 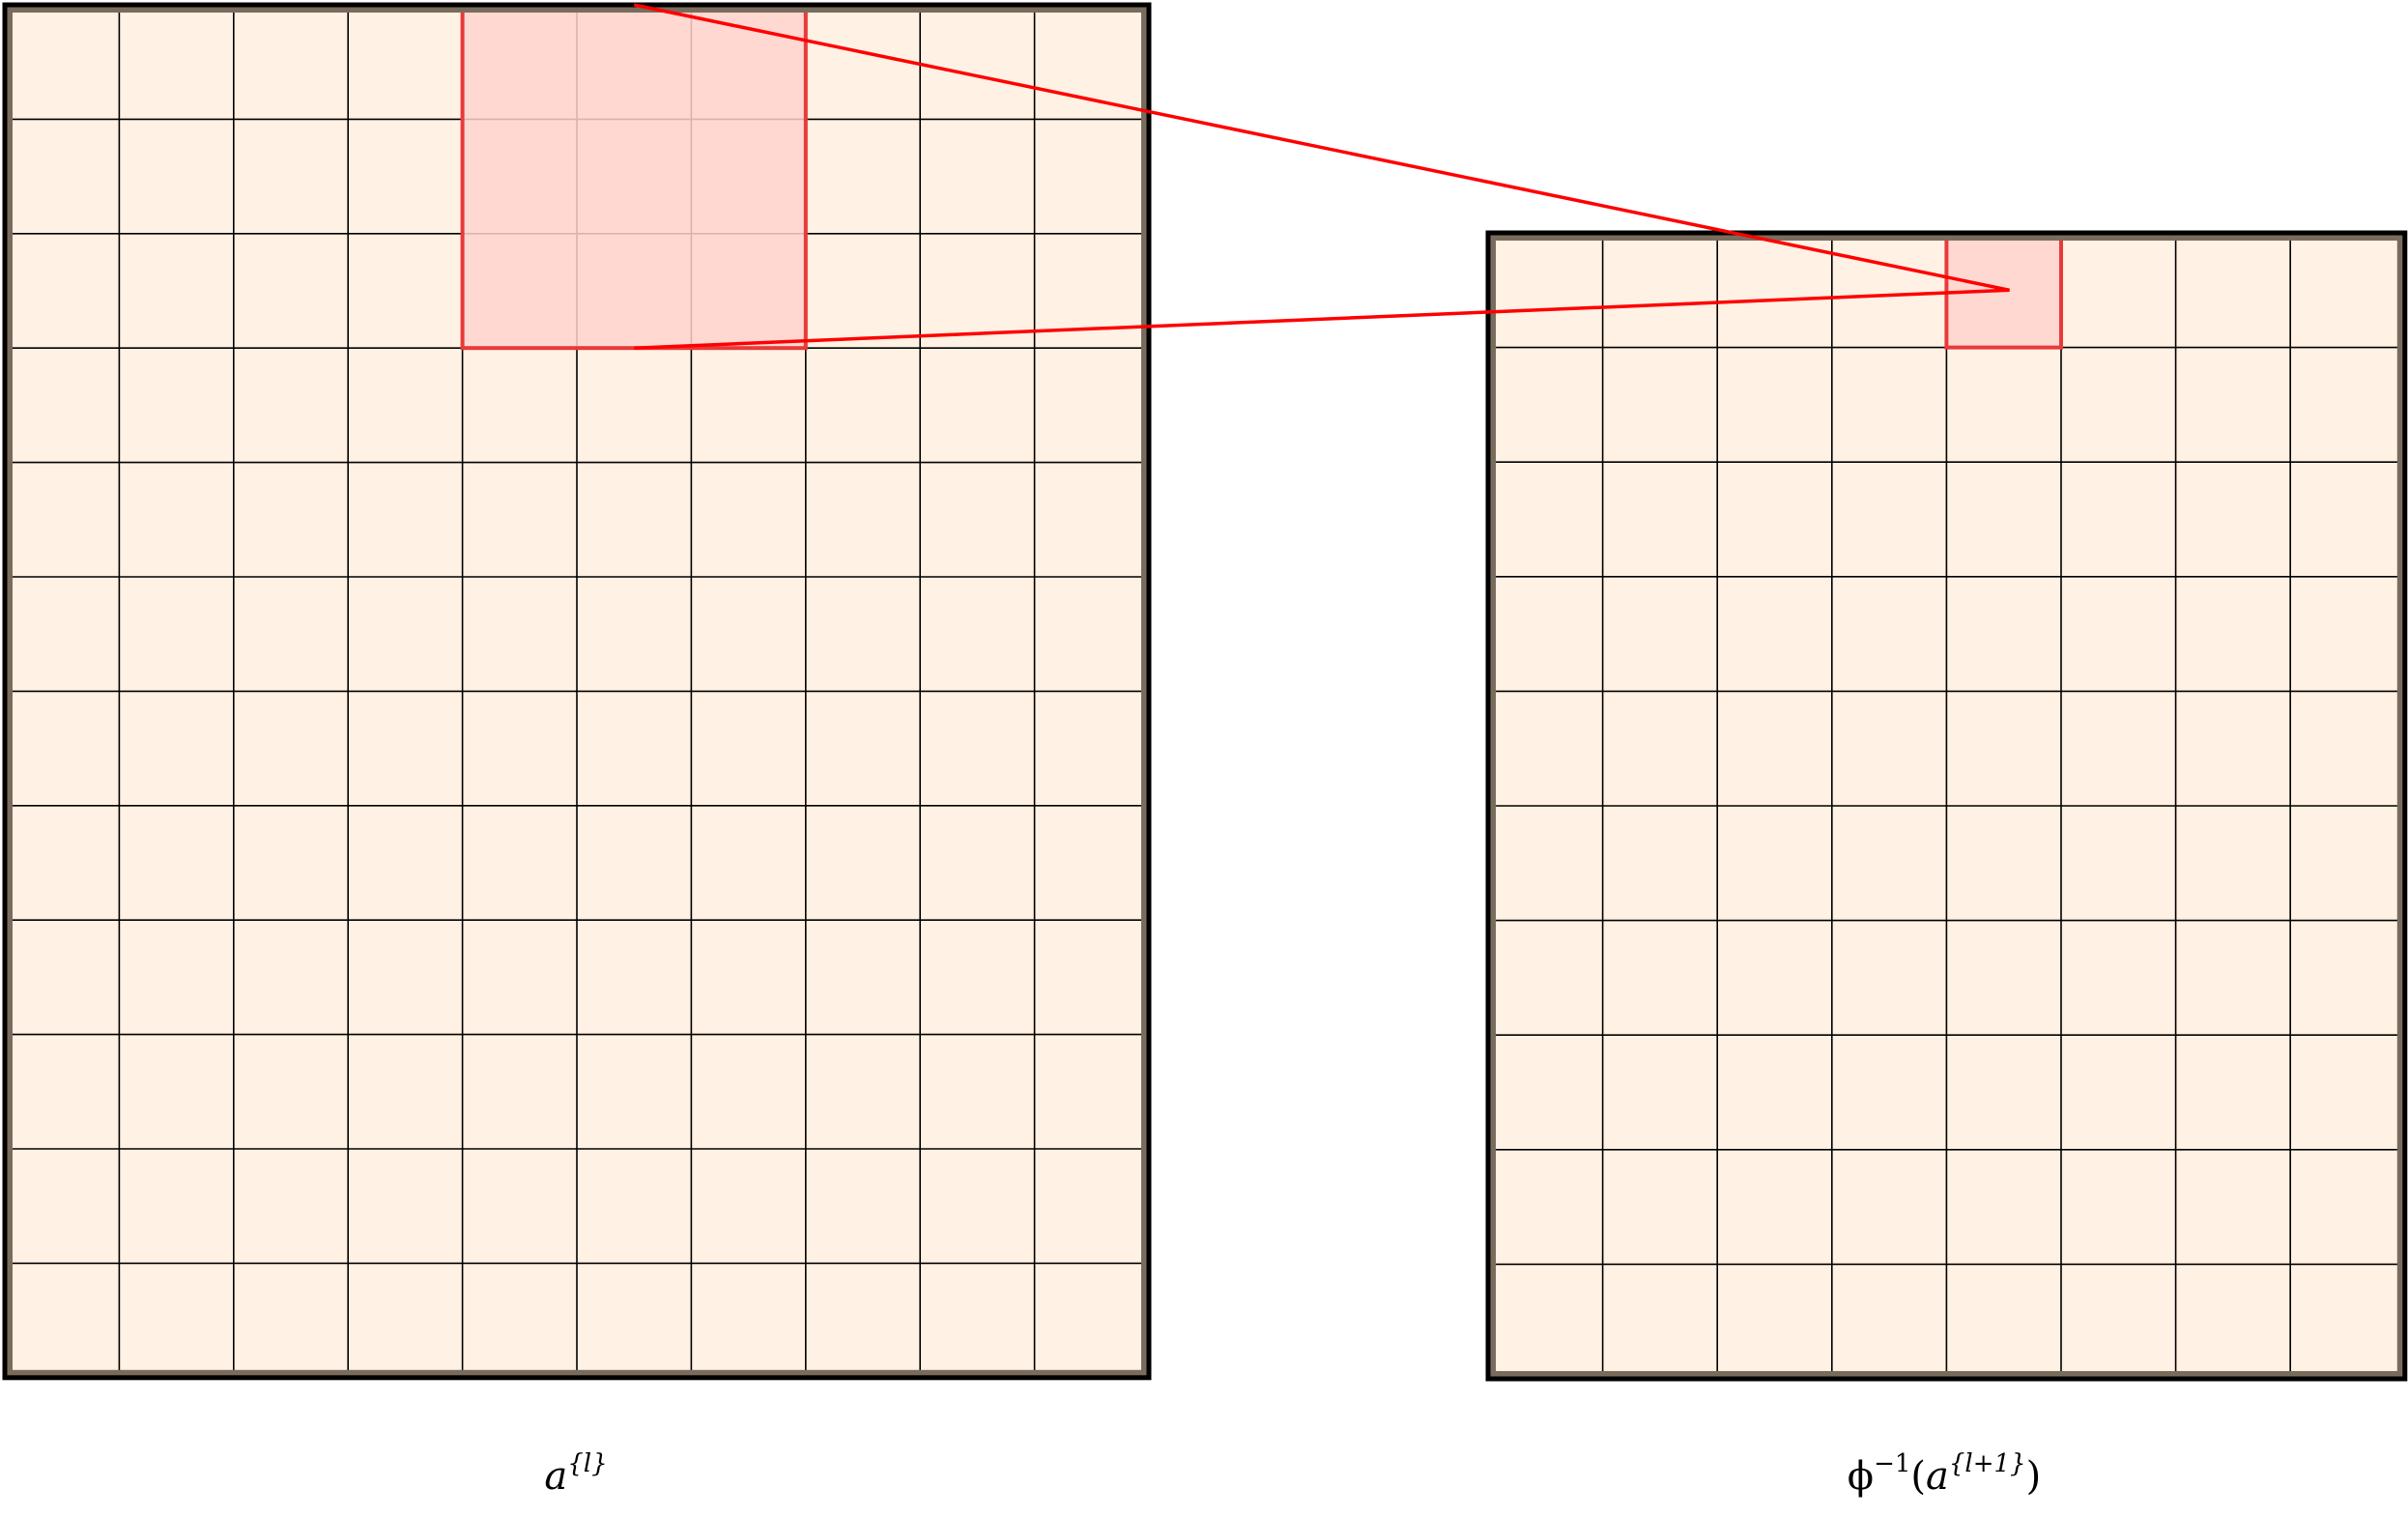 I want to click on label-superscript: {l}, so click(x=588, y=1463).